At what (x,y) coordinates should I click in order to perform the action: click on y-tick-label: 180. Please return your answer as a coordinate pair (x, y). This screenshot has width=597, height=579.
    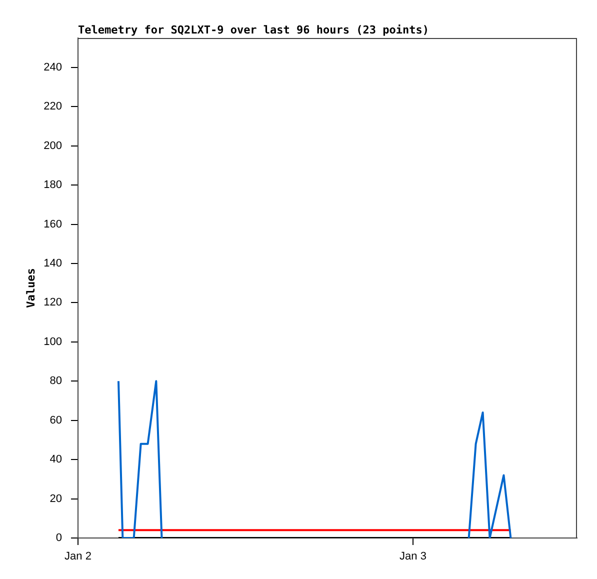
    Looking at the image, I should click on (53, 185).